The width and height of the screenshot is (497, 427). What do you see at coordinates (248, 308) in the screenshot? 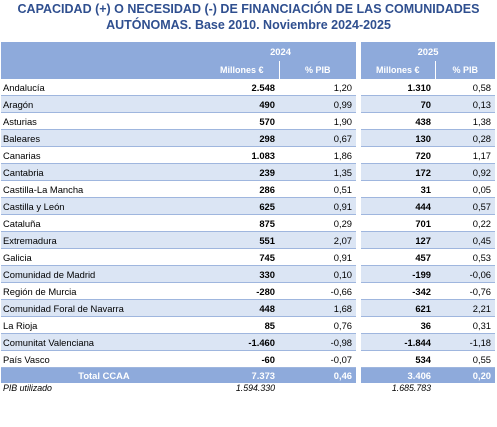
I see `table-row: Comunidad Foral de Navarra 448 1,68 621 2,21` at bounding box center [248, 308].